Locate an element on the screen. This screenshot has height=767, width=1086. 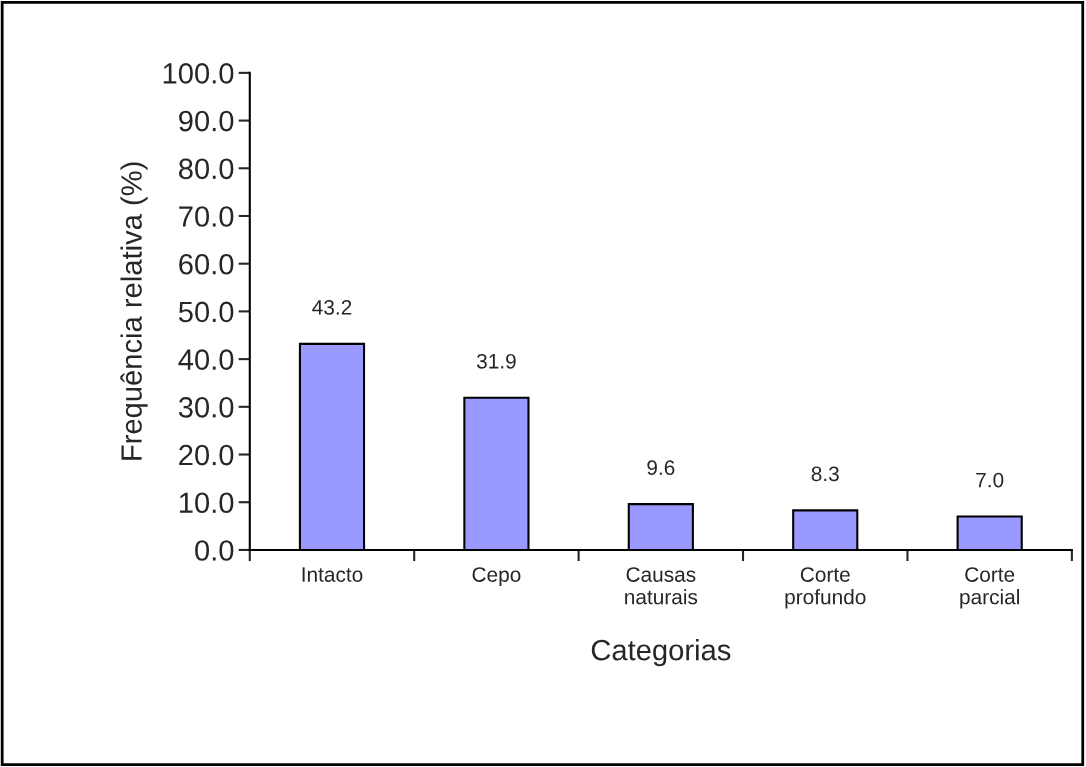
x-axis-title: Categorias is located at coordinates (661, 653).